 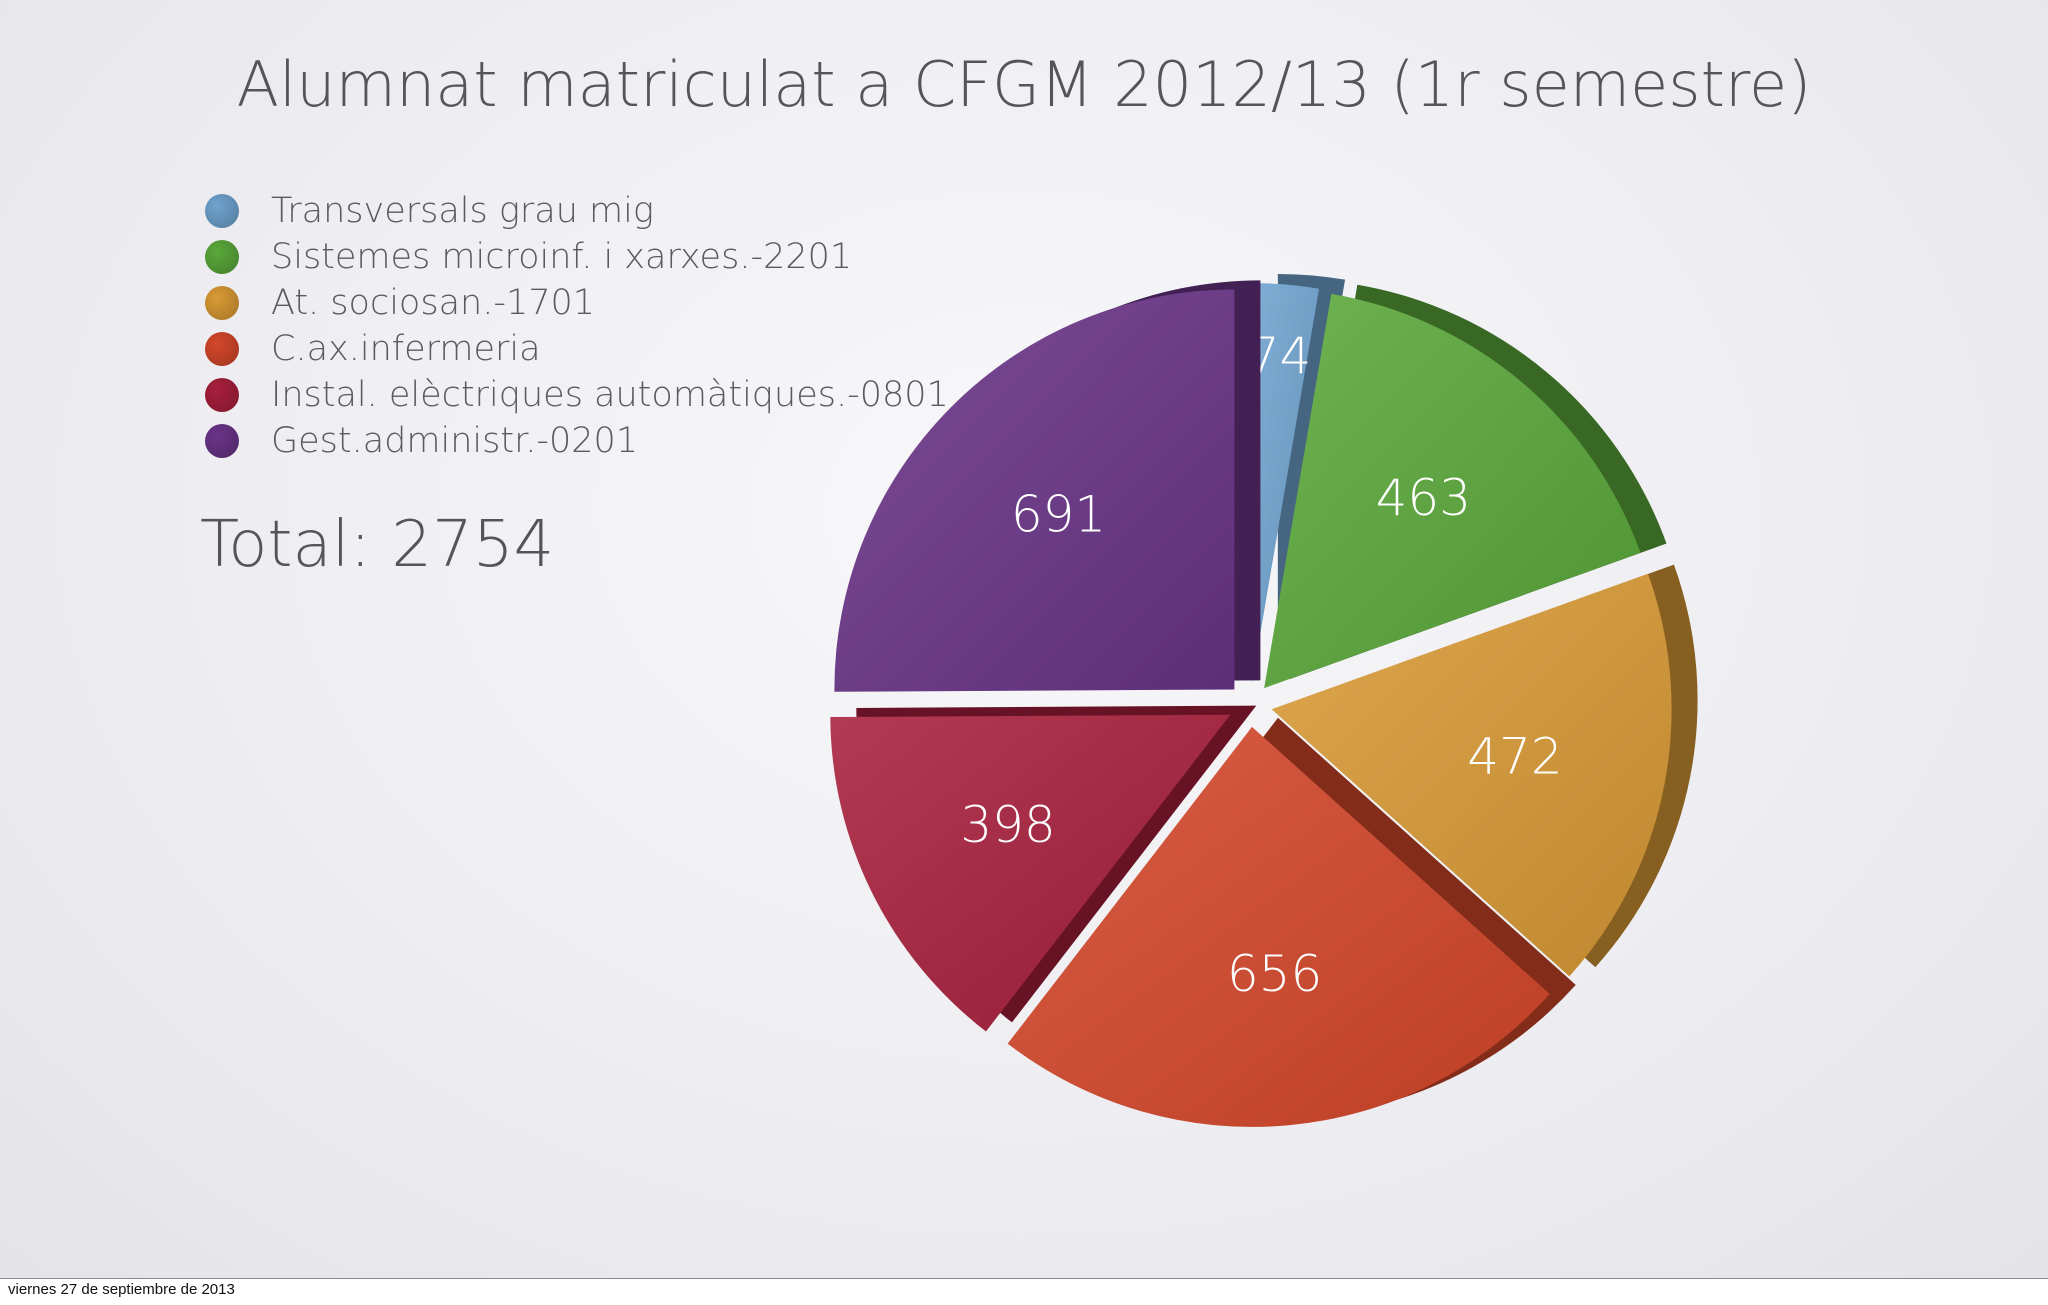 I want to click on legend-item: Transversals grau mig, so click(x=577, y=211).